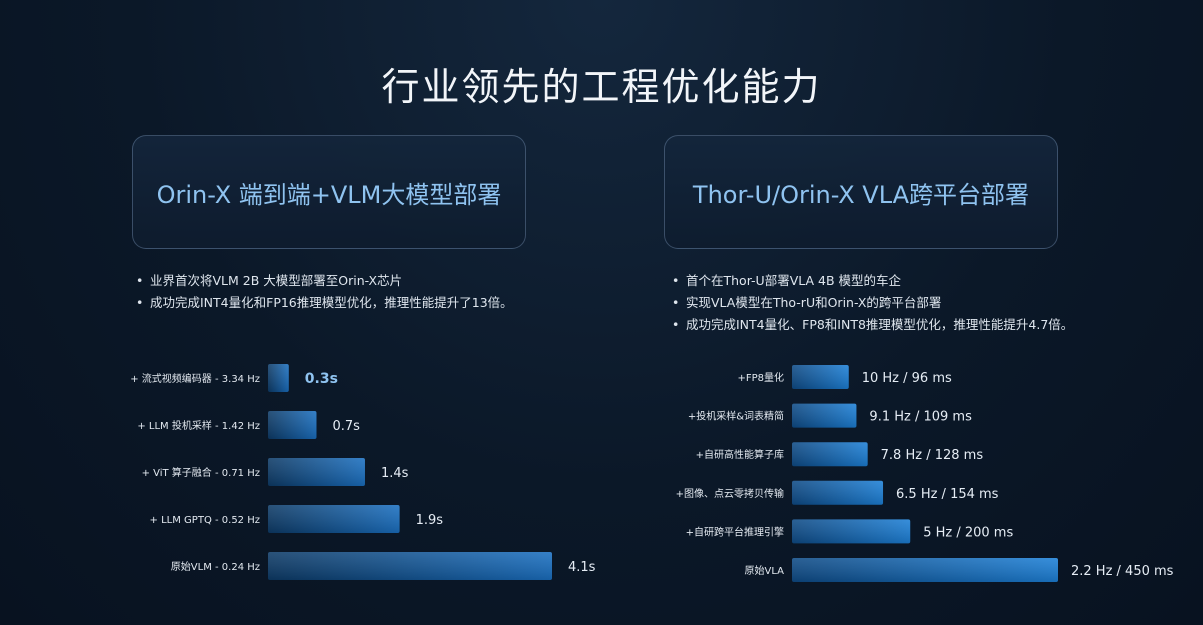  Describe the element at coordinates (205, 520) in the screenshot. I see `bar-category-label: + LLM GPTQ - 0.52 Hz` at that location.